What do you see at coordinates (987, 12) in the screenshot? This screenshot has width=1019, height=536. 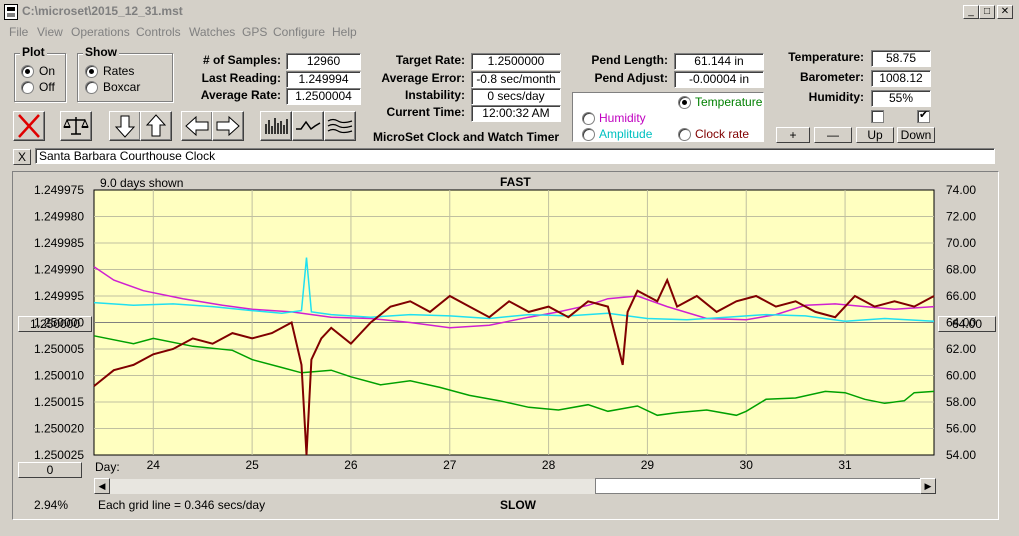 I see `maximize-button: □` at bounding box center [987, 12].